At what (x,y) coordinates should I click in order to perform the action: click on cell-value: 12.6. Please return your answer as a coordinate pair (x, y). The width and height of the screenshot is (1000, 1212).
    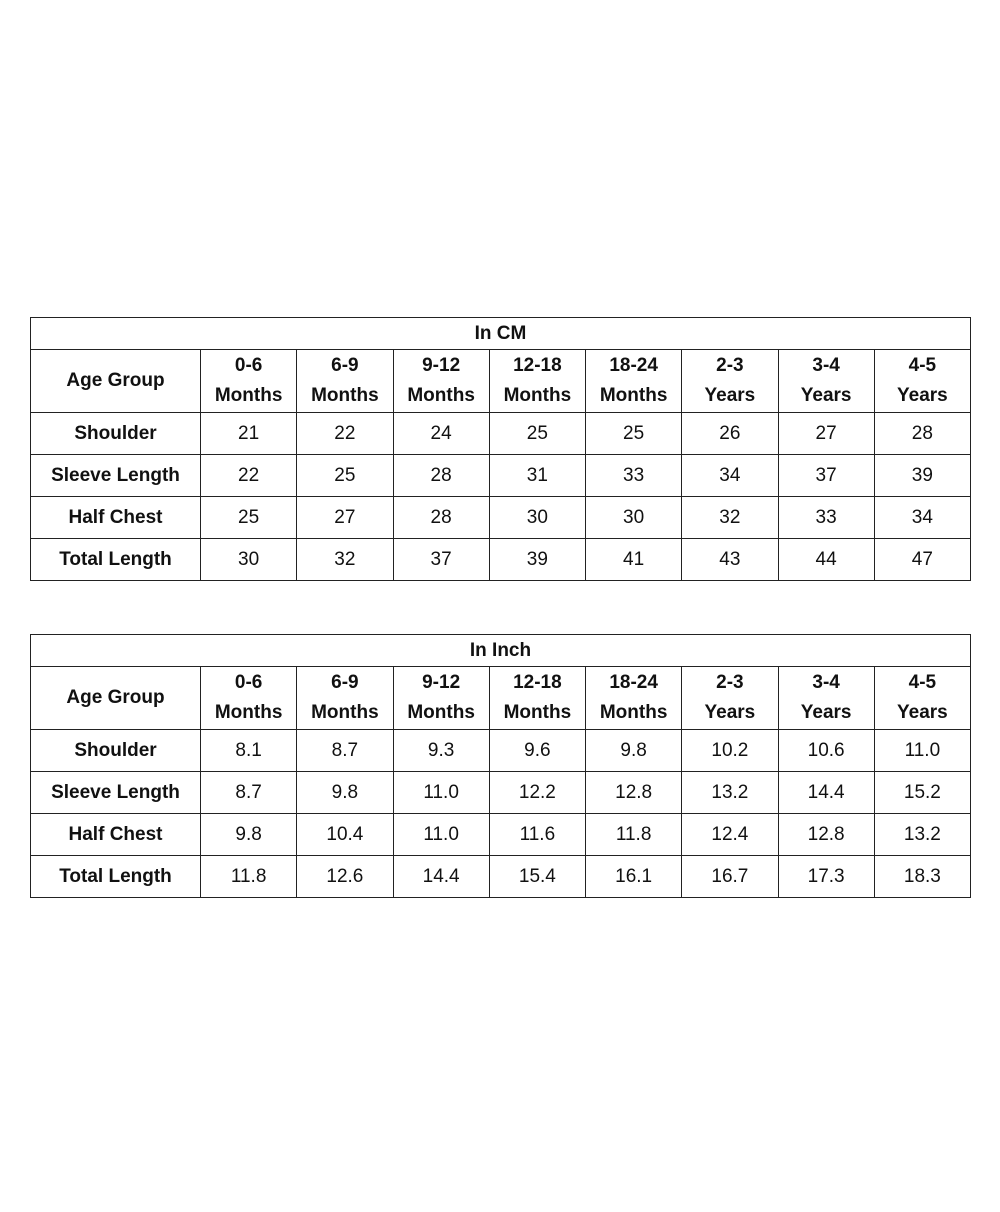
    Looking at the image, I should click on (345, 876).